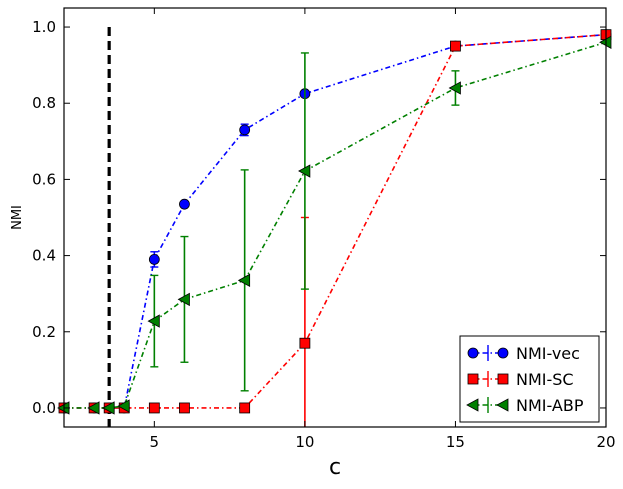 The height and width of the screenshot is (489, 623). I want to click on legend: NMI-vec NMI-SC NMI-ABP, so click(529, 379).